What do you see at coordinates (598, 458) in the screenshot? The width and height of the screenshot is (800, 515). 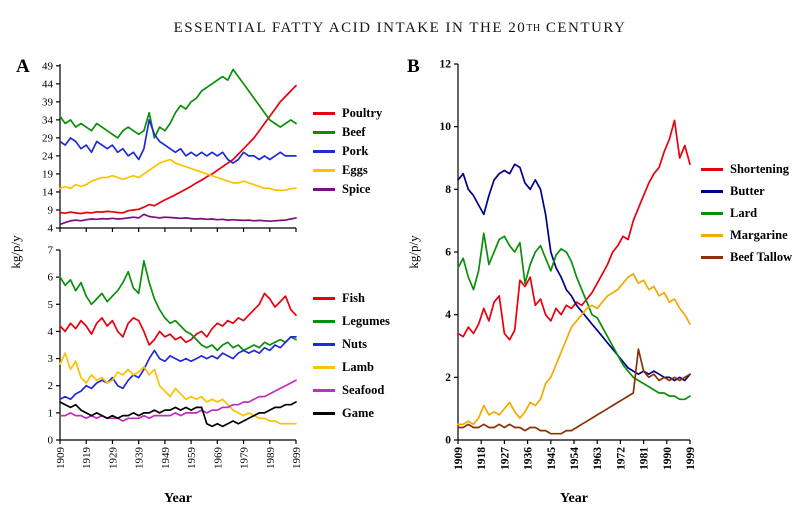 I see `x-tick-label: 1963` at bounding box center [598, 458].